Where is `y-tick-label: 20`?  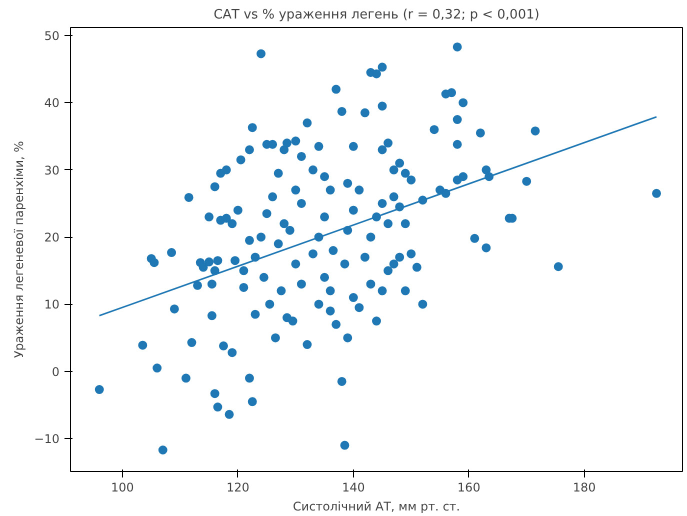 y-tick-label: 20 is located at coordinates (52, 237).